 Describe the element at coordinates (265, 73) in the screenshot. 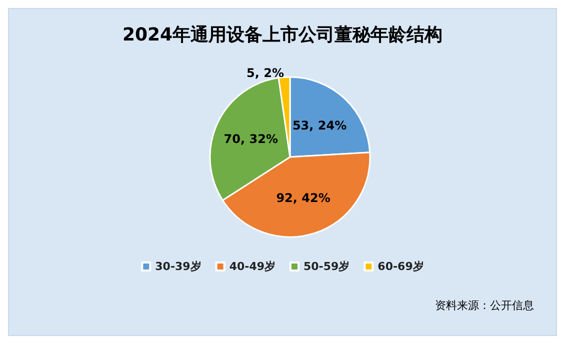

I see `data-label: 5, 2%` at that location.